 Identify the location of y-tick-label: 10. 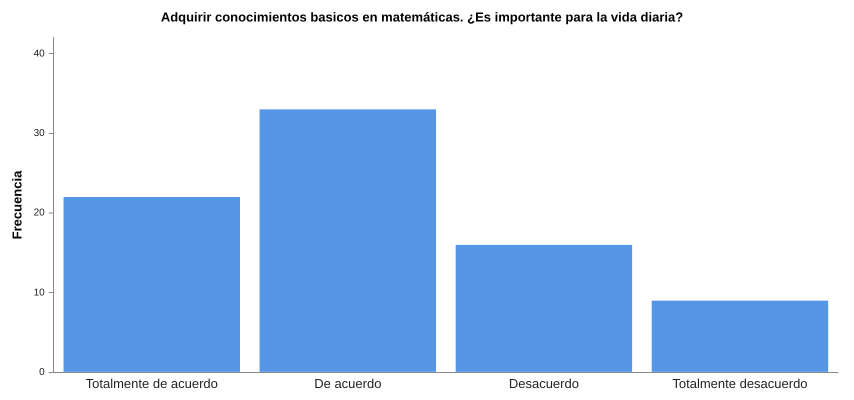
(40, 292).